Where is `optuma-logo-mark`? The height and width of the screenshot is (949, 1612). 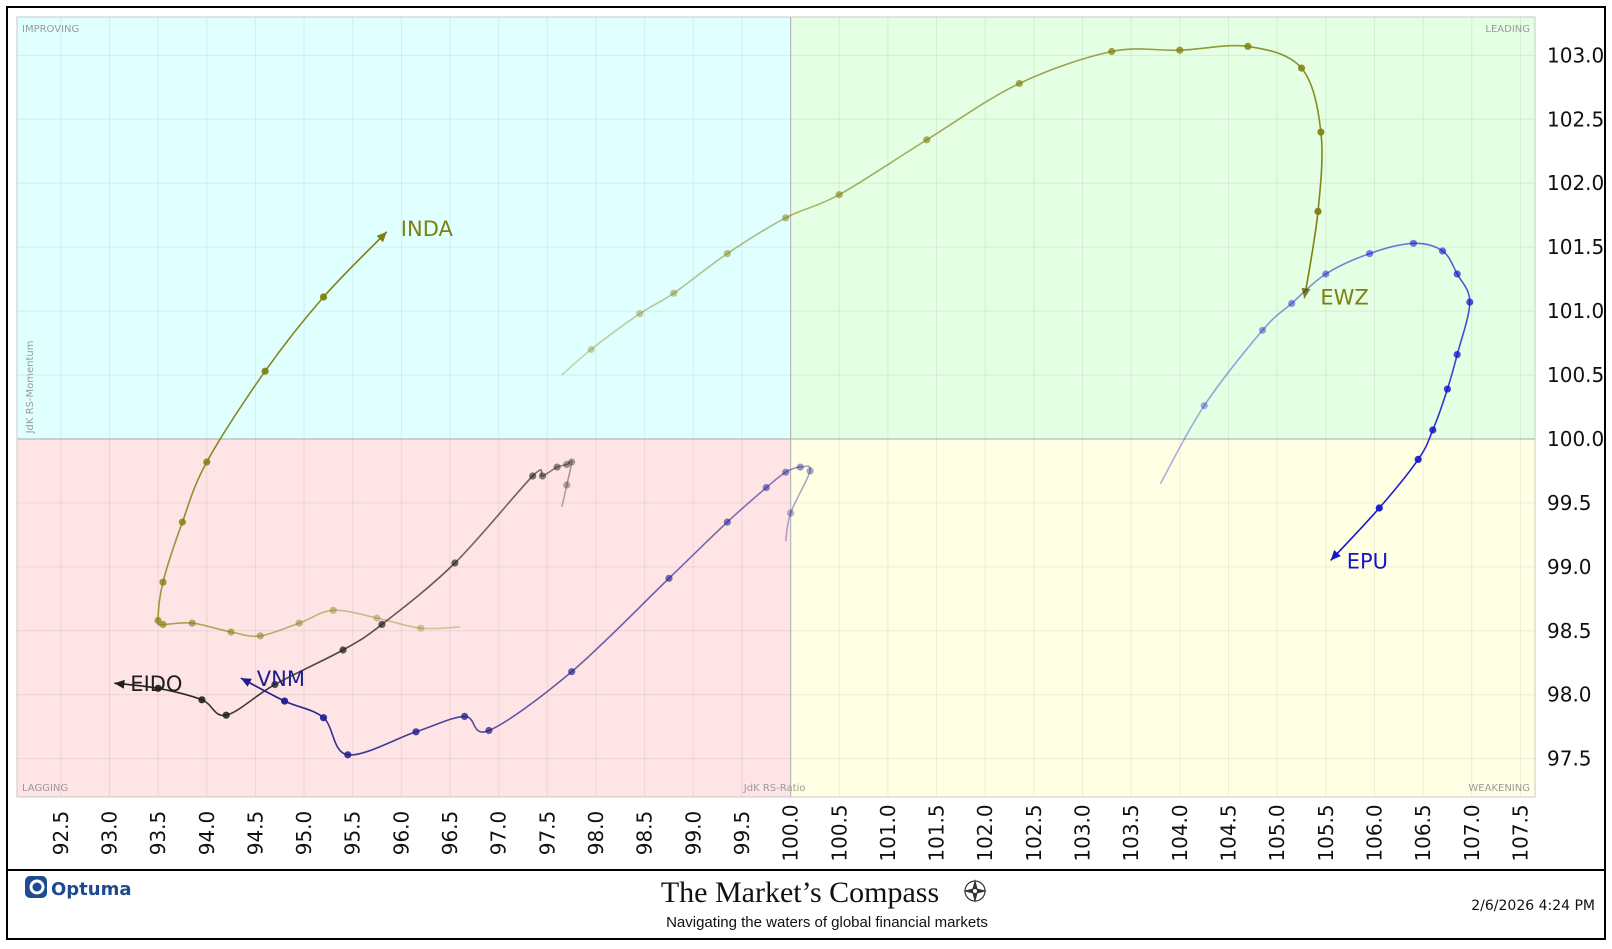
optuma-logo-mark is located at coordinates (37, 887).